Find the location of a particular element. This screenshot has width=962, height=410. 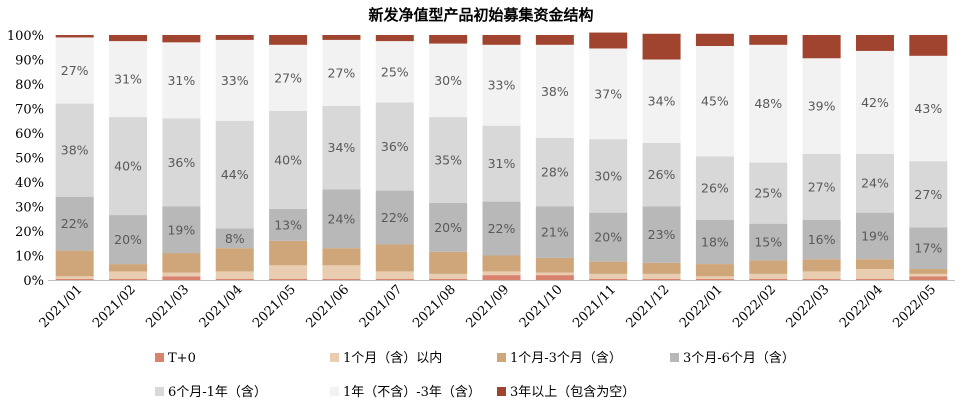

y-tick-label: 50% is located at coordinates (29, 159).